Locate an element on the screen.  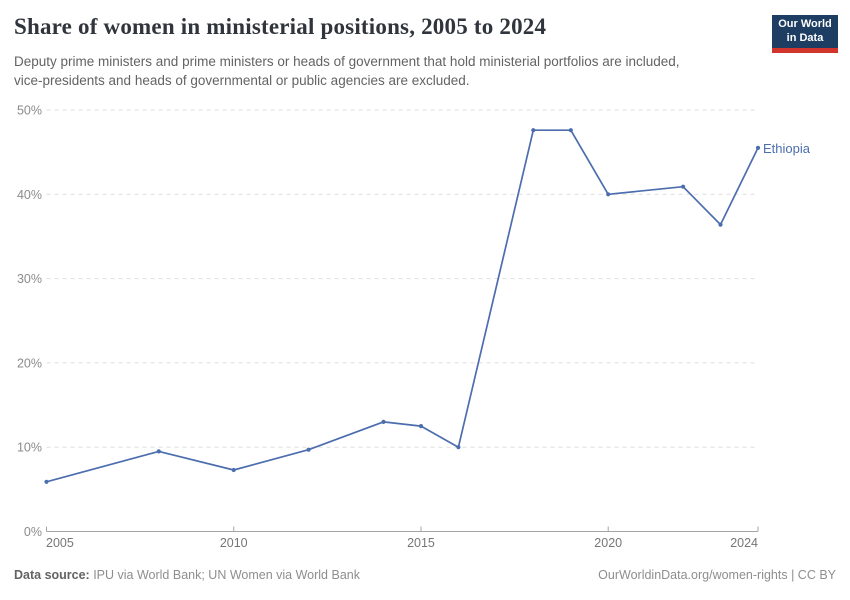
y-tick-label: 30% is located at coordinates (29, 279).